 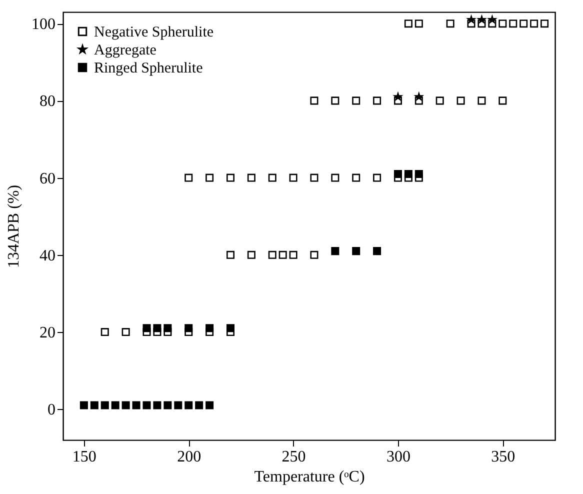 What do you see at coordinates (503, 457) in the screenshot?
I see `x-tick-label: 350` at bounding box center [503, 457].